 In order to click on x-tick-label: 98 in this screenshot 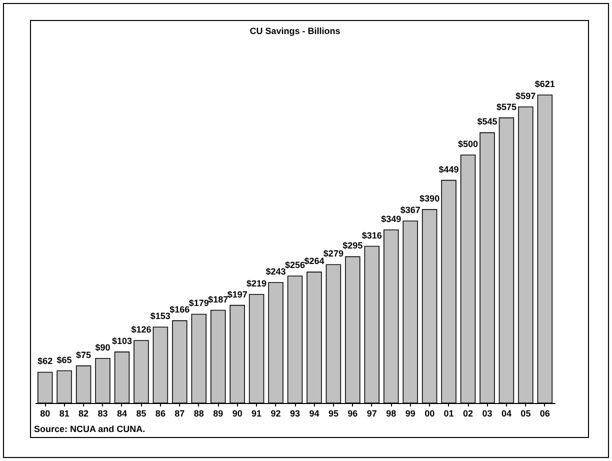, I will do `click(391, 413)`.